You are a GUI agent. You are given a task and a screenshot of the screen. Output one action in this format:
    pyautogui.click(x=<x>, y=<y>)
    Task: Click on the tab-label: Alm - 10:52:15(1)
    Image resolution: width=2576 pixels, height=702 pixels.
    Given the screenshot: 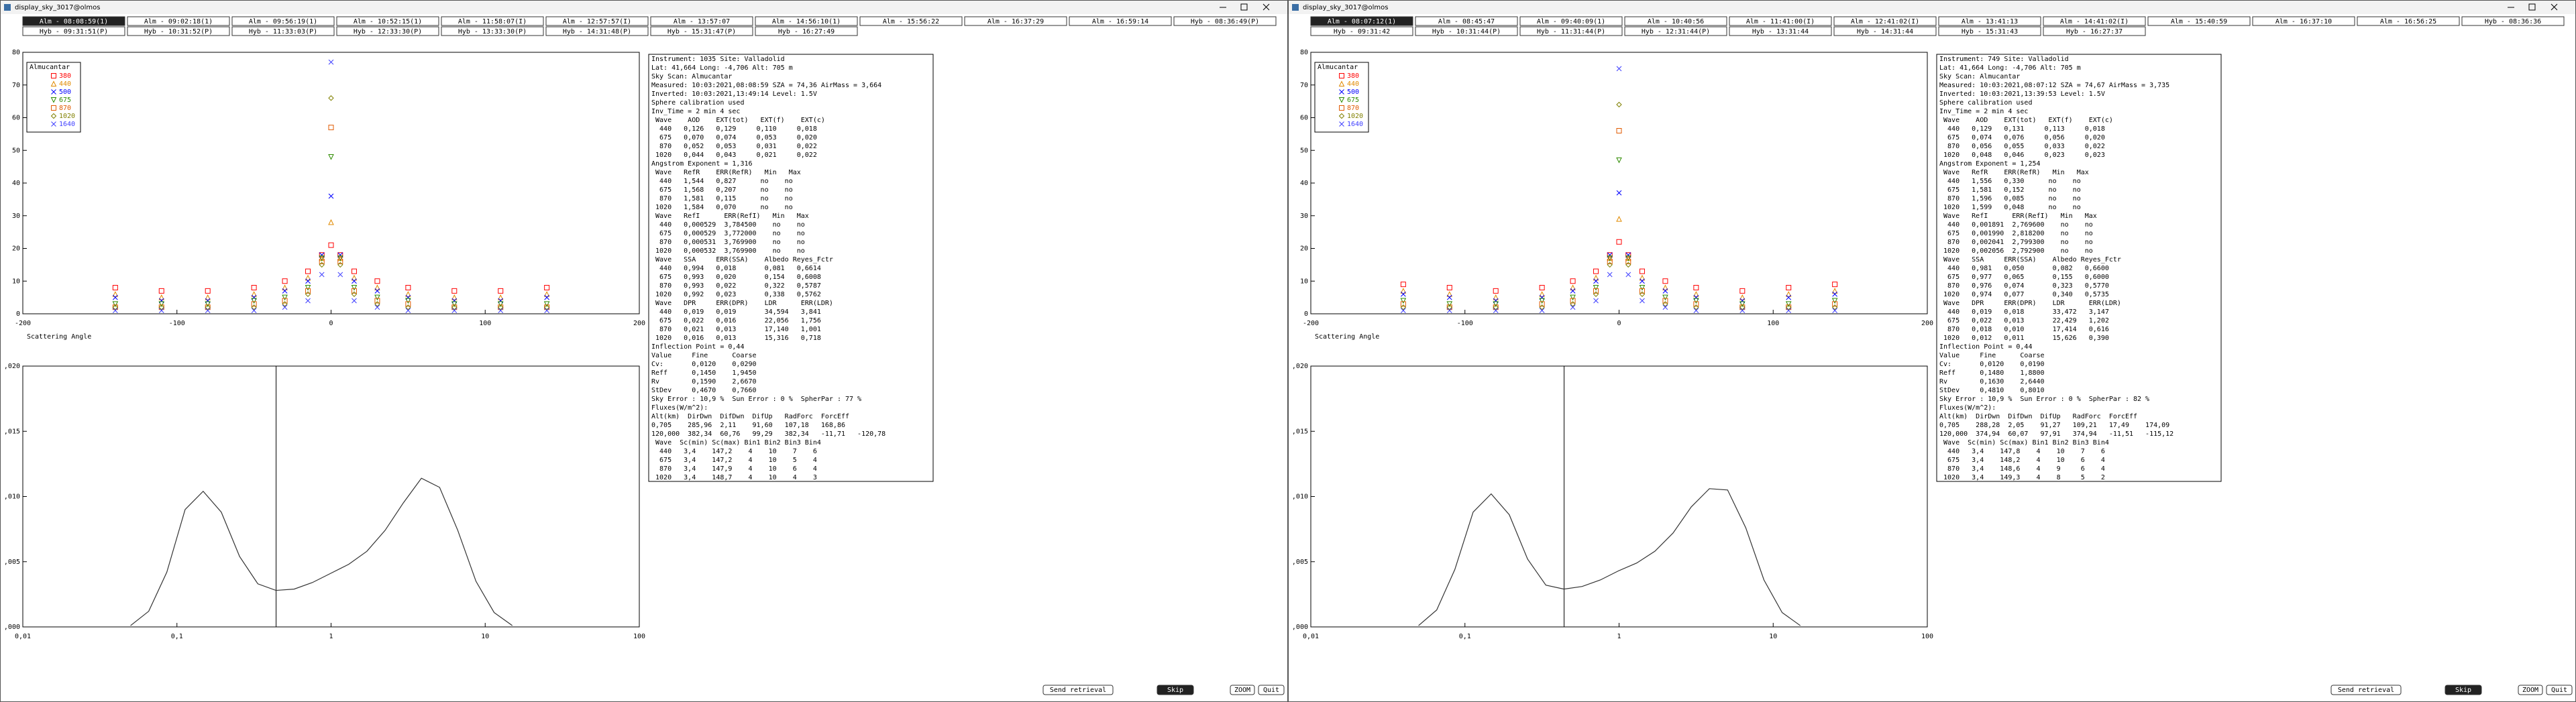 What is the action you would take?
    pyautogui.click(x=388, y=21)
    